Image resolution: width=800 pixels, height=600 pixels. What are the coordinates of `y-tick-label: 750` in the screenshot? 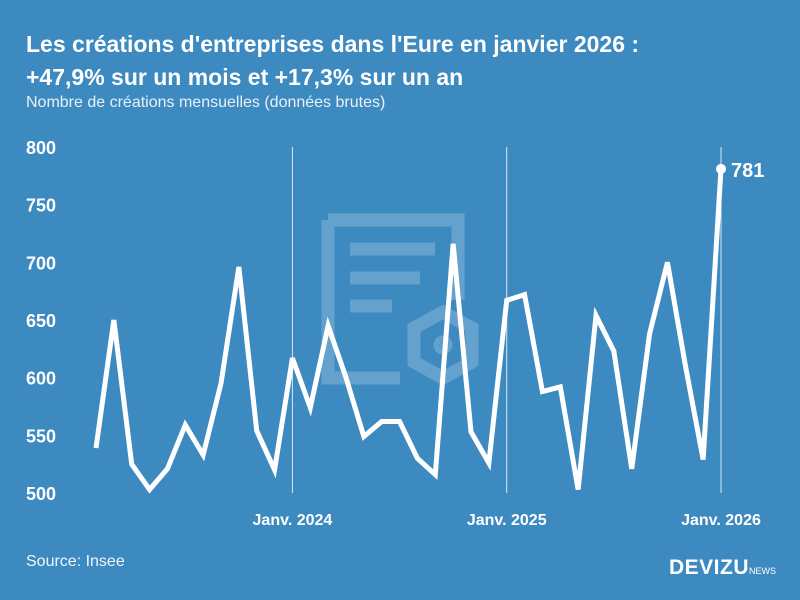 It's located at (41, 206).